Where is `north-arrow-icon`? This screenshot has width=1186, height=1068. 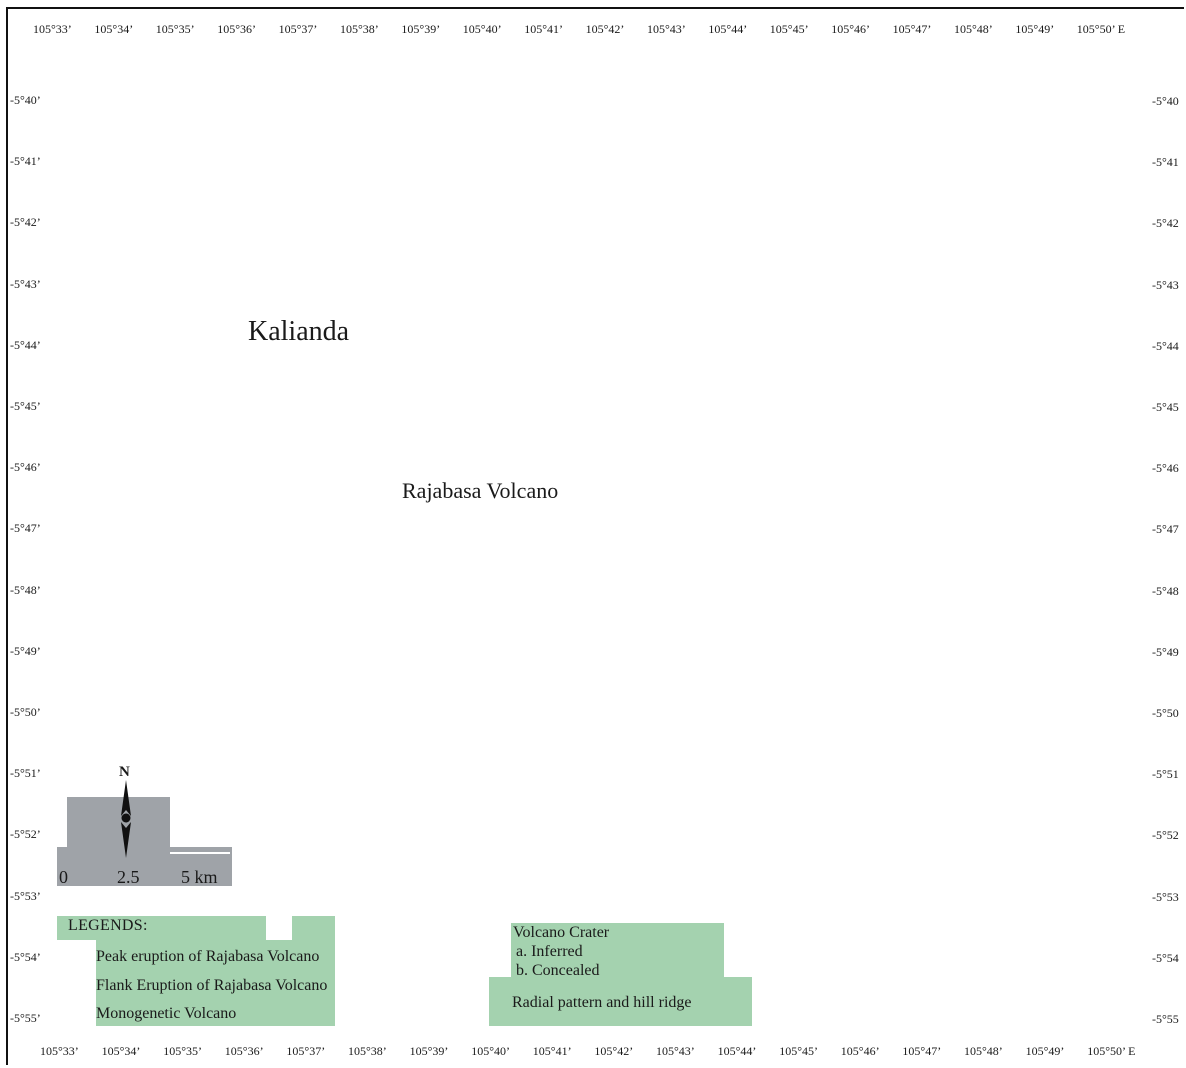
north-arrow-icon is located at coordinates (126, 819).